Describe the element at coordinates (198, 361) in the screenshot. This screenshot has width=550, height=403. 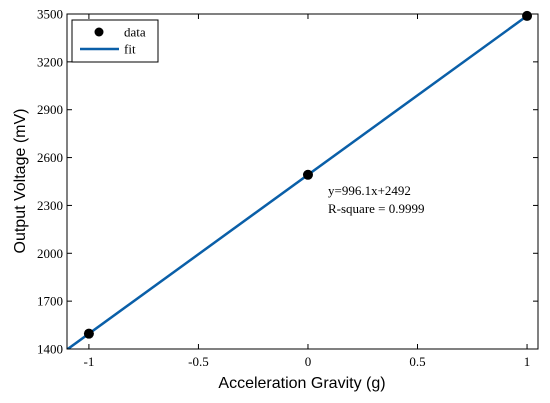
I see `x-tick-label: -0.5` at that location.